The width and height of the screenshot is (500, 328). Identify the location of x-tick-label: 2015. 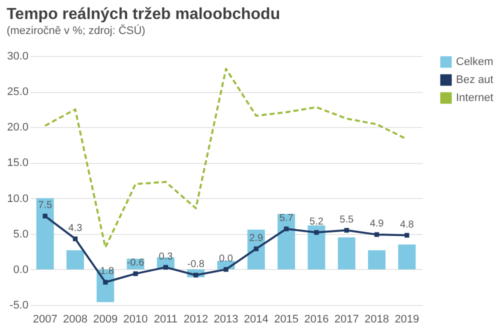
(286, 320).